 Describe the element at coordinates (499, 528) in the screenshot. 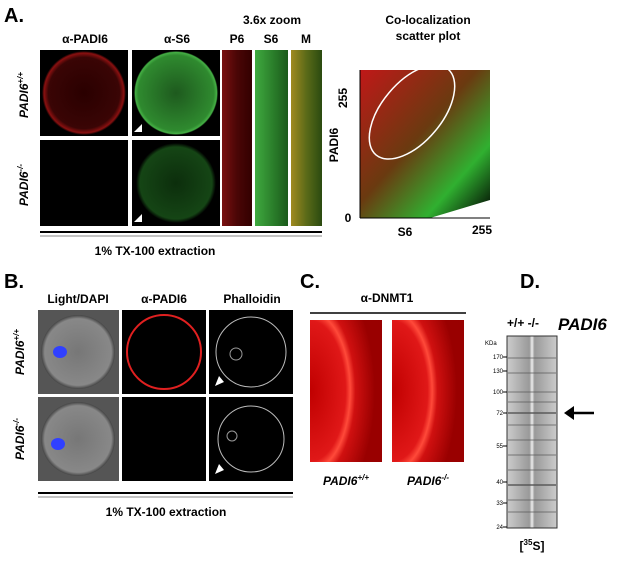

I see `ladder-label: 24` at that location.